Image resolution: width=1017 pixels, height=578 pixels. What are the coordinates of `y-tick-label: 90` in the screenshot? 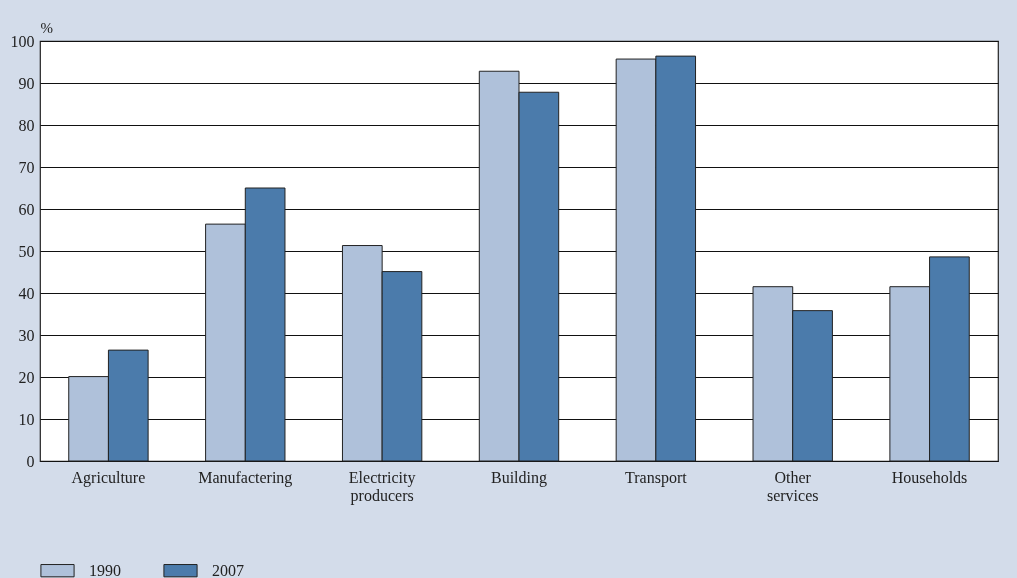 It's located at (26, 83).